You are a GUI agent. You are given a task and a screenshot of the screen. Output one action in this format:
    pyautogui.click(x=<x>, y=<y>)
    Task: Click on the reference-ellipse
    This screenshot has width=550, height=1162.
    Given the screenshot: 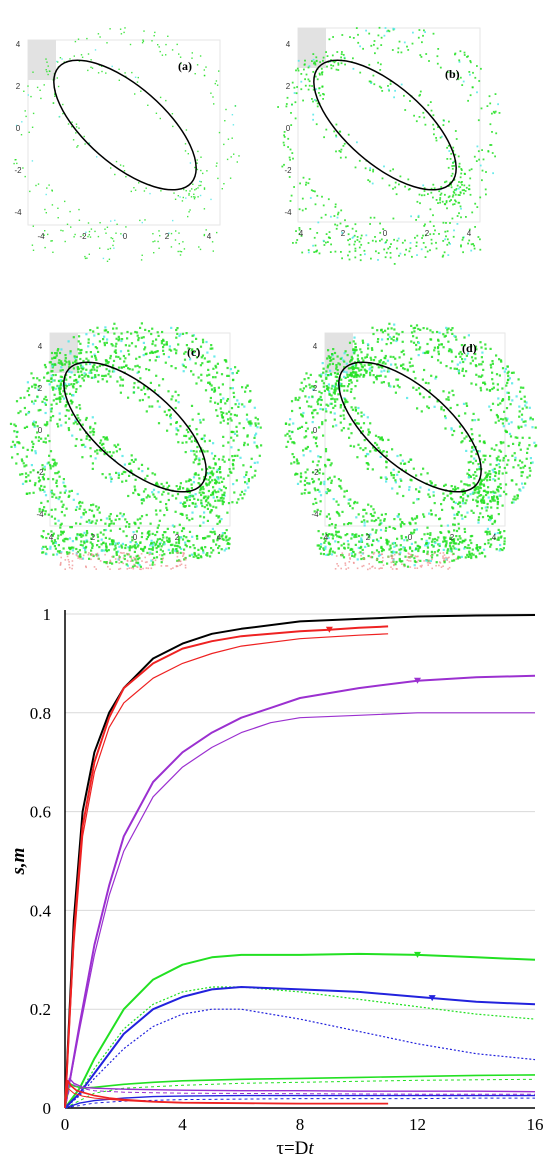 What is the action you would take?
    pyautogui.click(x=135, y=427)
    